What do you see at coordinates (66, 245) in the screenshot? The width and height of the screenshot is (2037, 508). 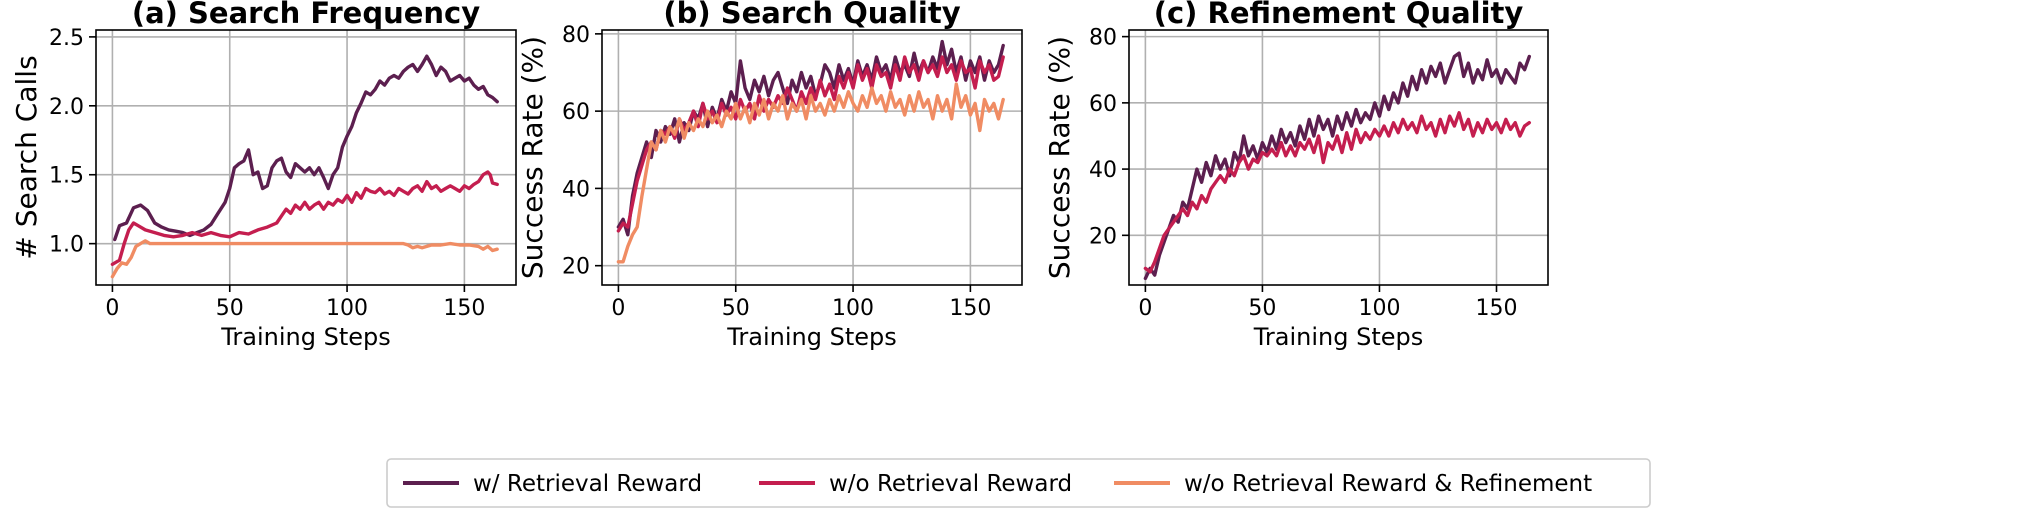 I see `y-tick-label: 1.0` at bounding box center [66, 245].